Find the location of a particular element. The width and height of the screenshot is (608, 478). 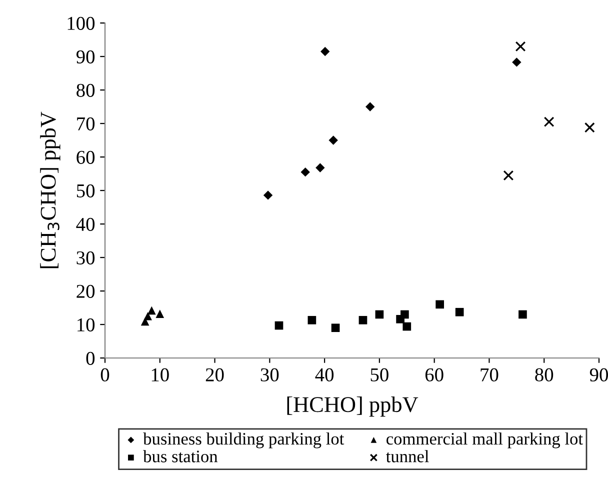

x-tick-label: 90 is located at coordinates (599, 375).